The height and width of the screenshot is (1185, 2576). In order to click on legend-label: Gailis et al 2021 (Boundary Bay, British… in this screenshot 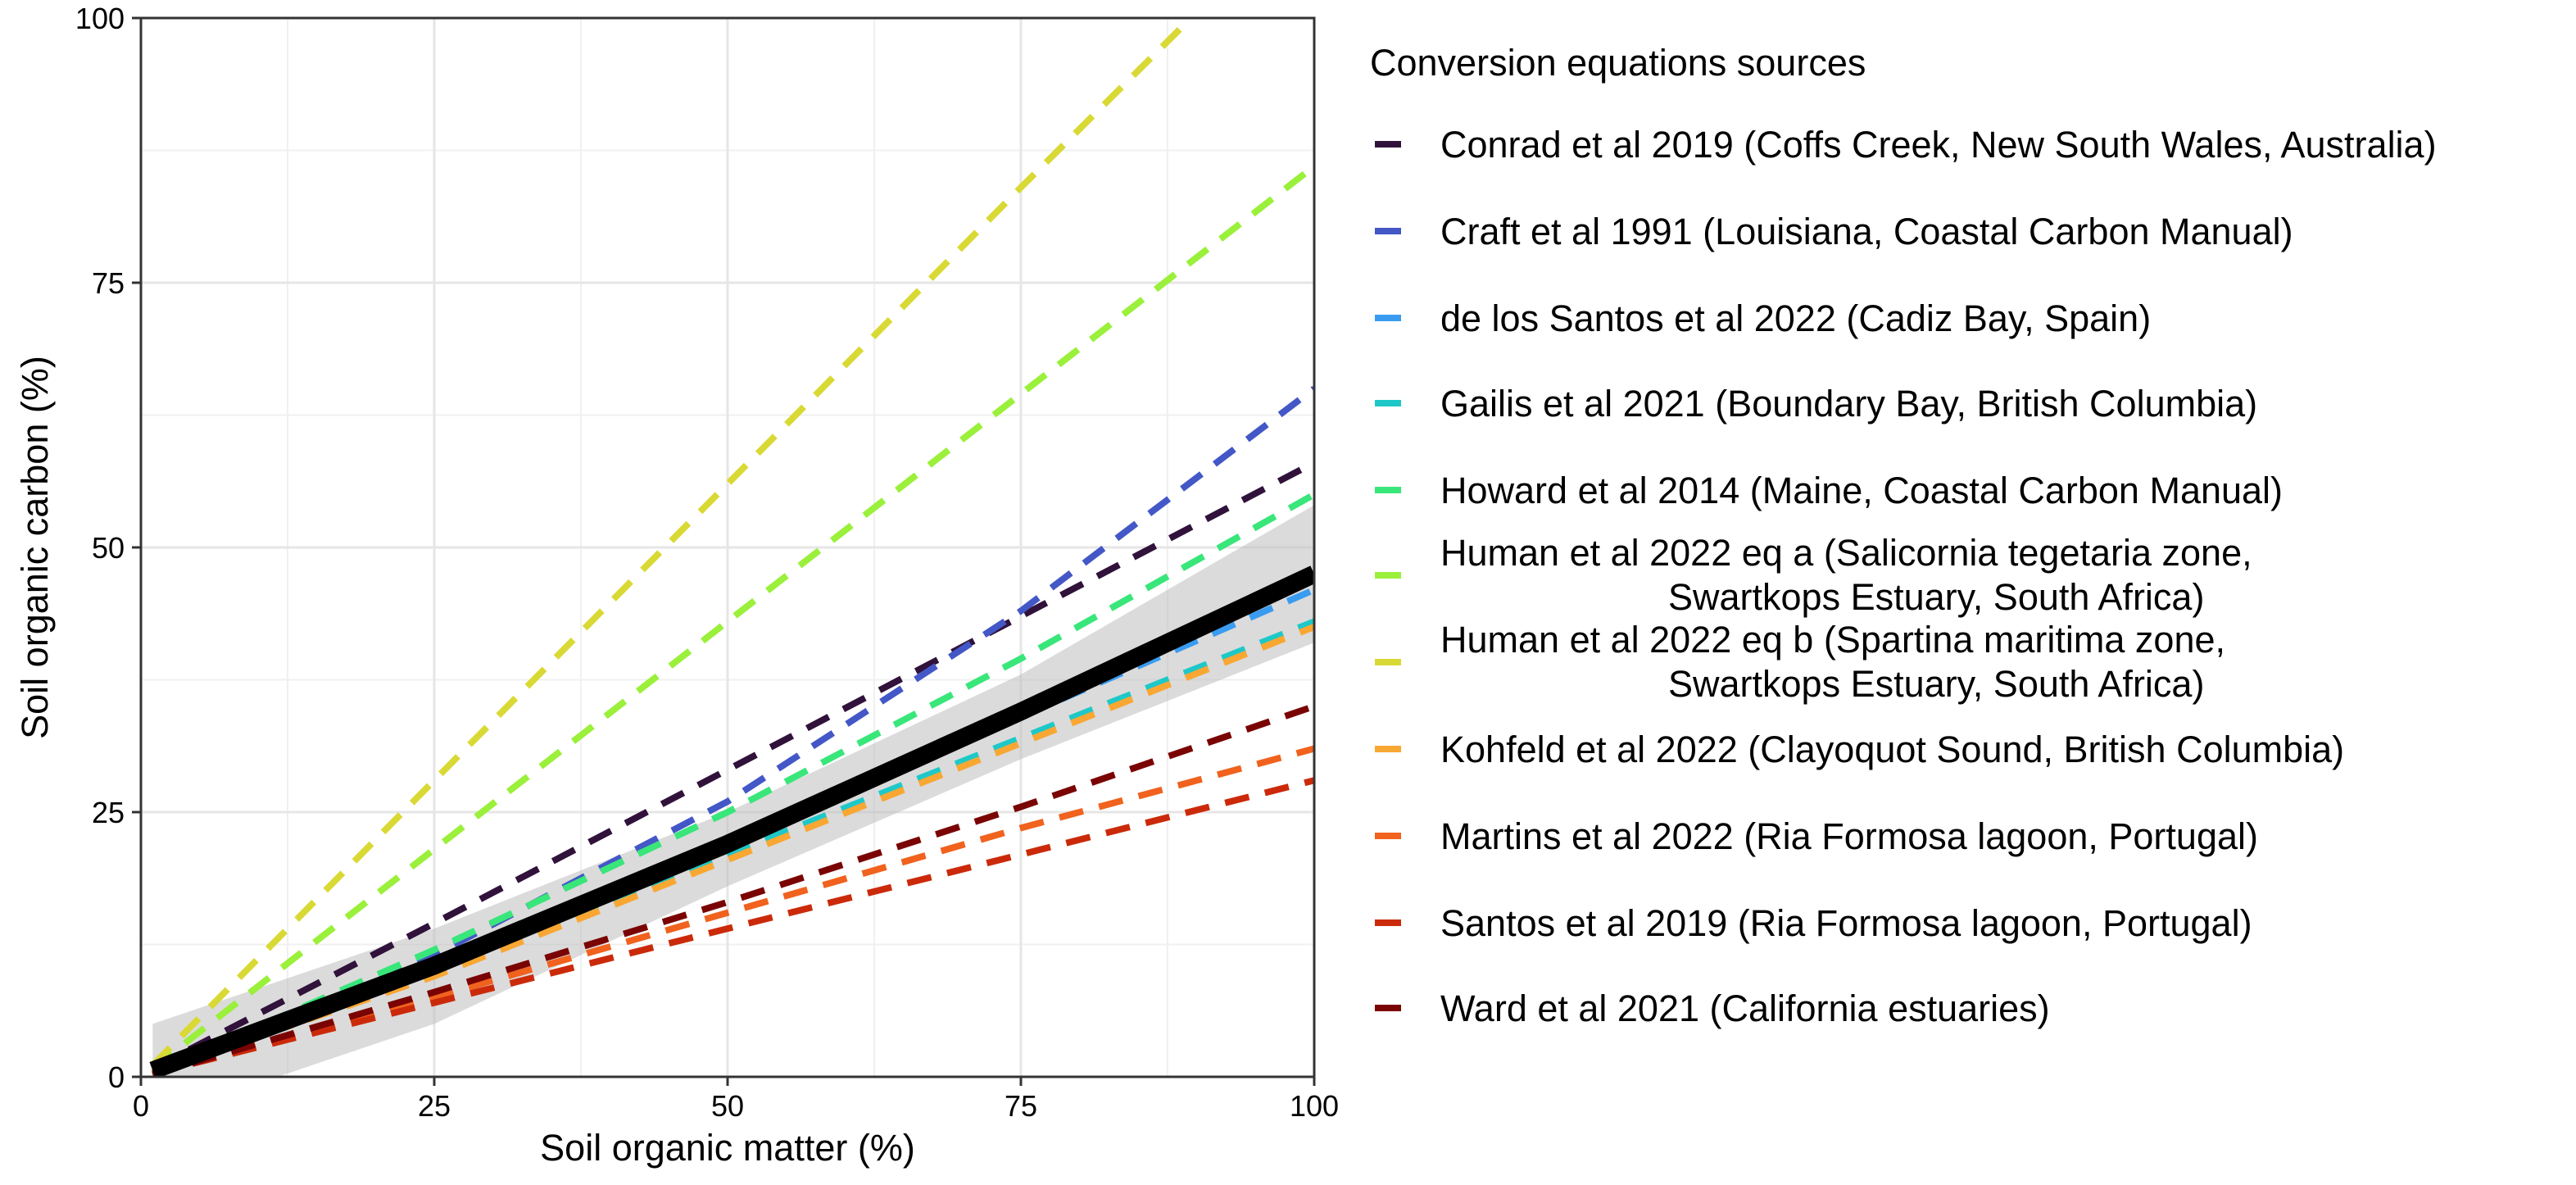, I will do `click(1849, 404)`.